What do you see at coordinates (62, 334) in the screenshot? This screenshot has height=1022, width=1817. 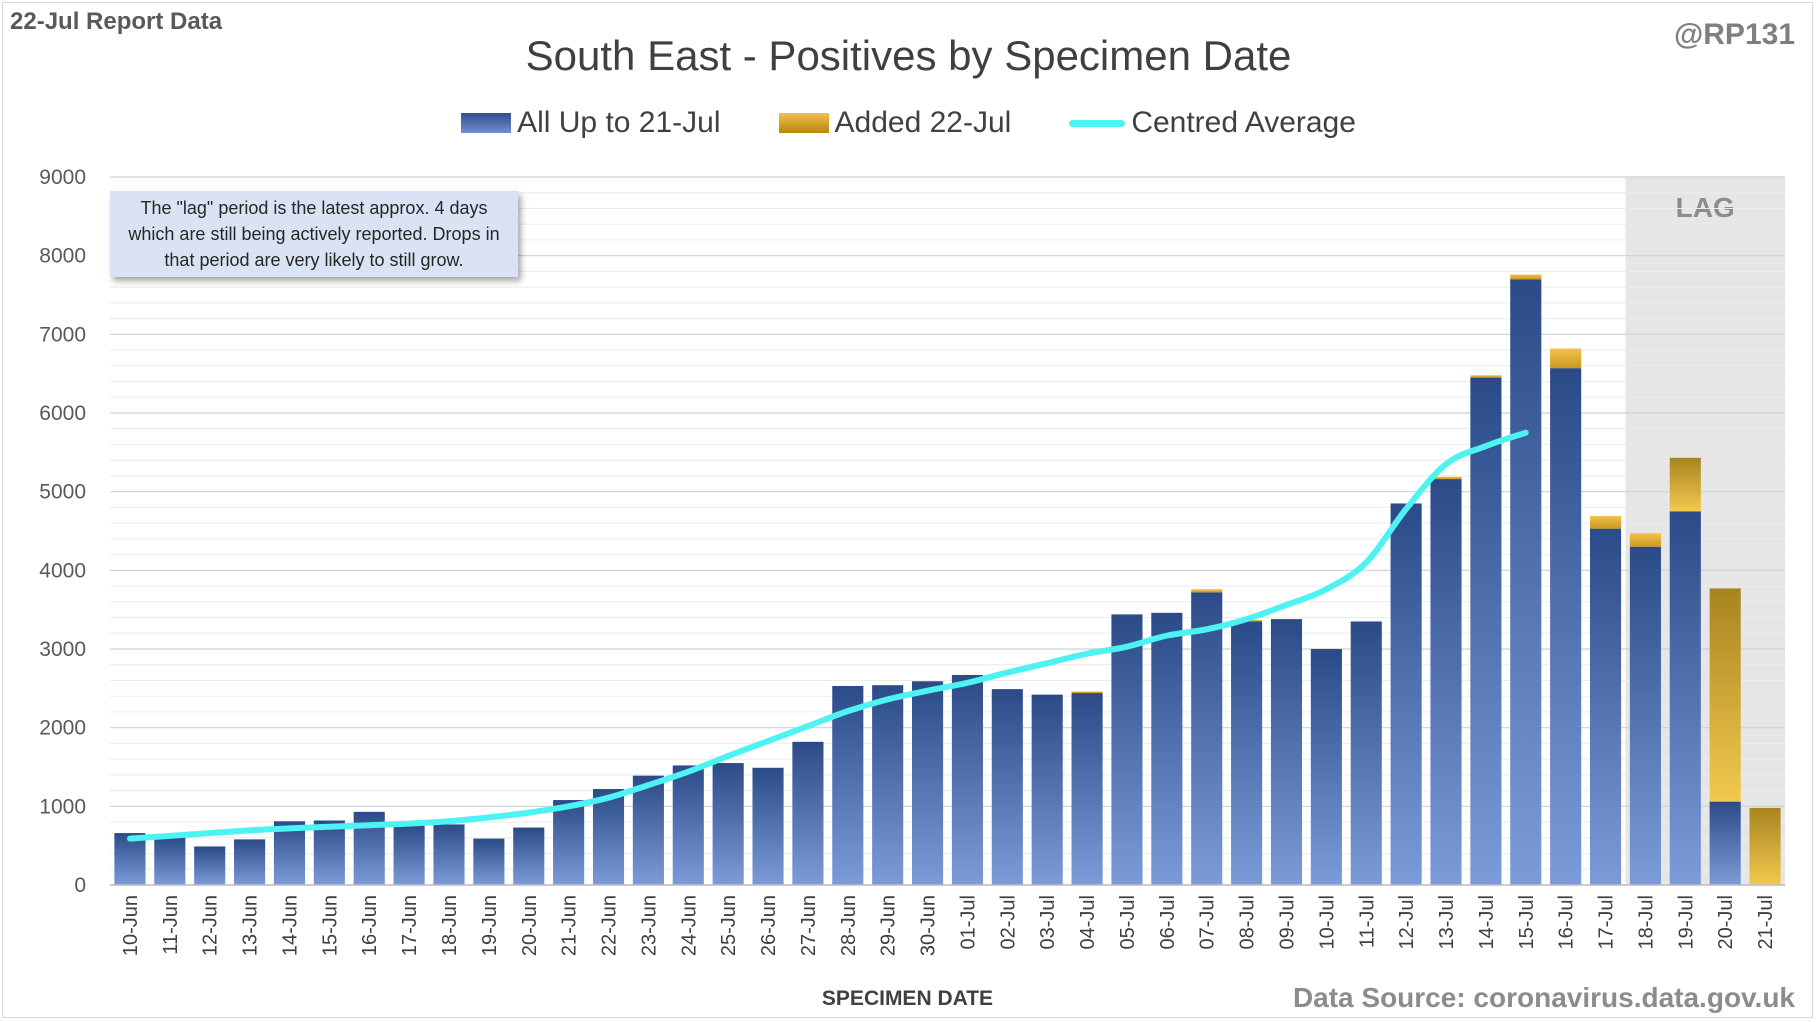 I see `y-tick-label: 7000` at bounding box center [62, 334].